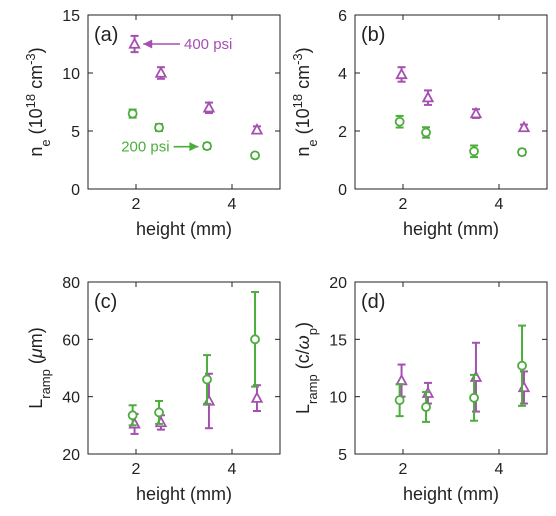 The height and width of the screenshot is (516, 556). I want to click on panel-label: (c), so click(105, 302).